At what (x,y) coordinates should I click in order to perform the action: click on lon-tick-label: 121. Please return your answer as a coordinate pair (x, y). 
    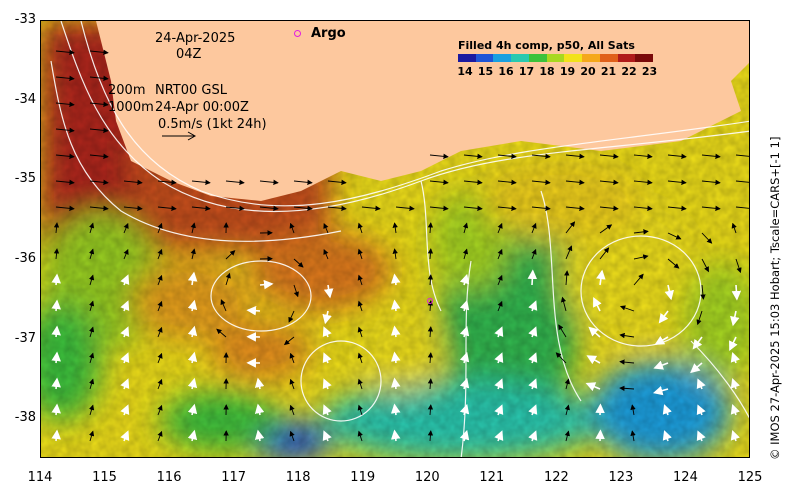
    Looking at the image, I should click on (492, 477).